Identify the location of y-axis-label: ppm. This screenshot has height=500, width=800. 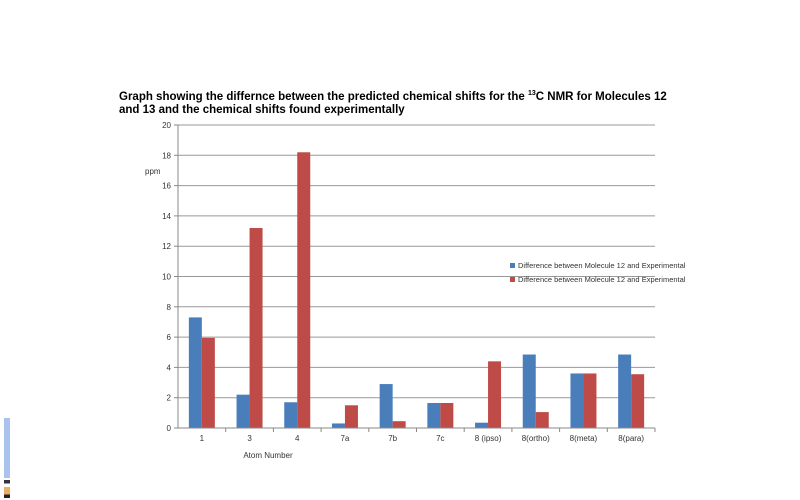
(153, 171).